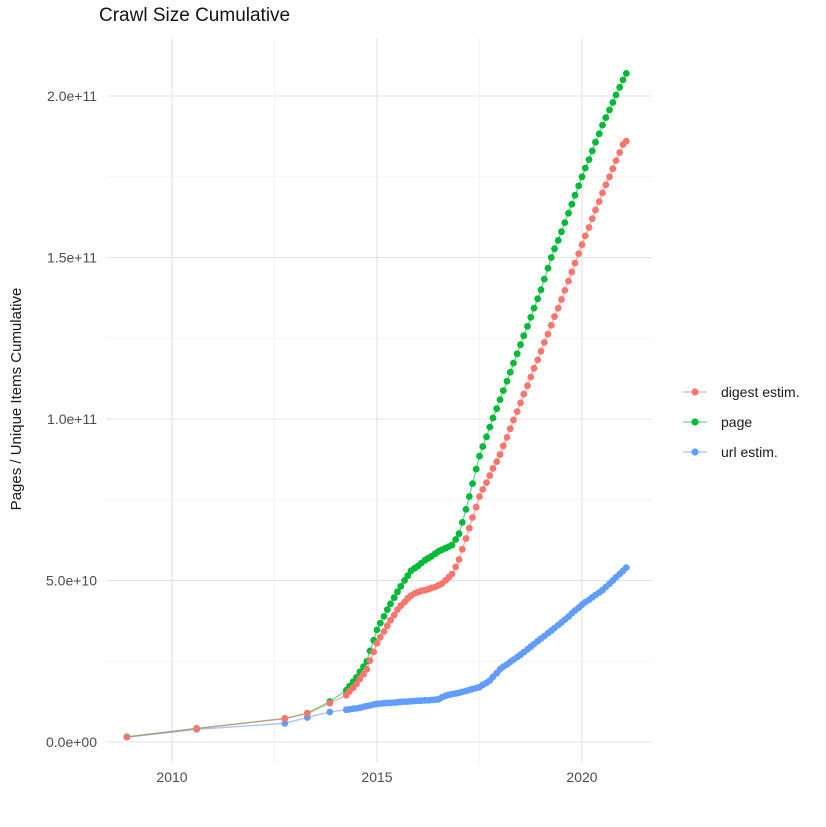 This screenshot has width=826, height=827. Describe the element at coordinates (71, 581) in the screenshot. I see `y-tick-label: 5.0e+10` at that location.